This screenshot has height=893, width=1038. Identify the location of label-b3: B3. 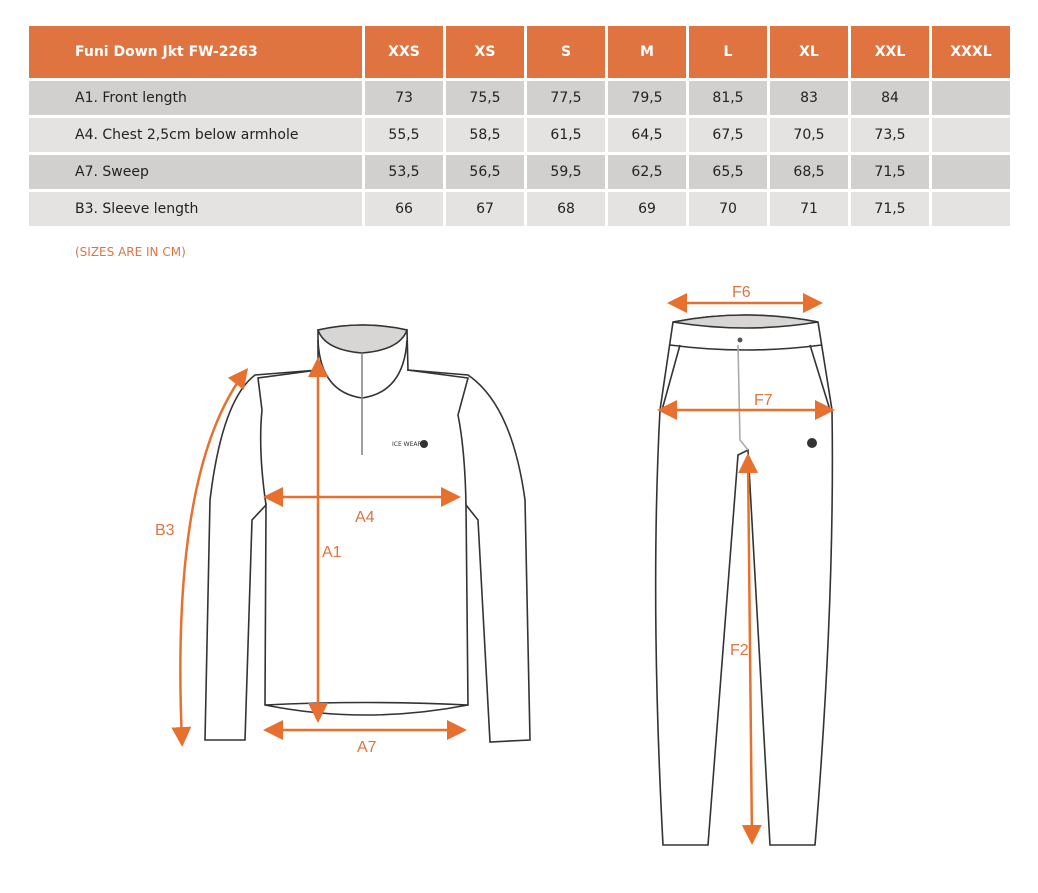
(165, 530).